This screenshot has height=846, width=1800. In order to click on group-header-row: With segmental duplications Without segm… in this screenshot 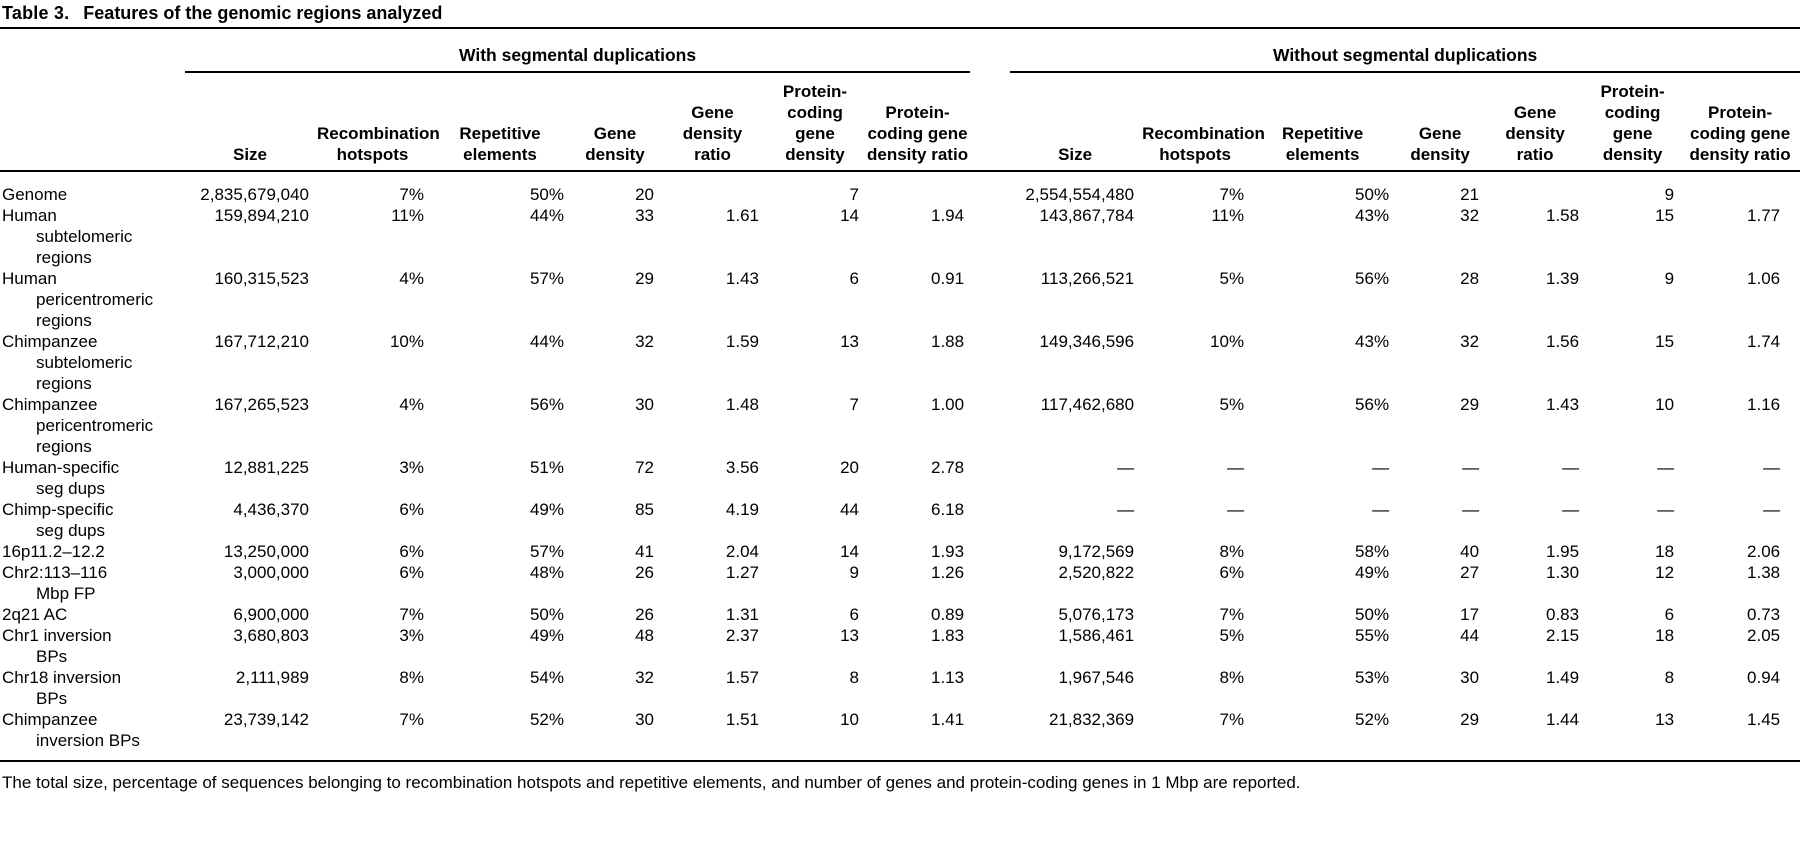, I will do `click(900, 51)`.